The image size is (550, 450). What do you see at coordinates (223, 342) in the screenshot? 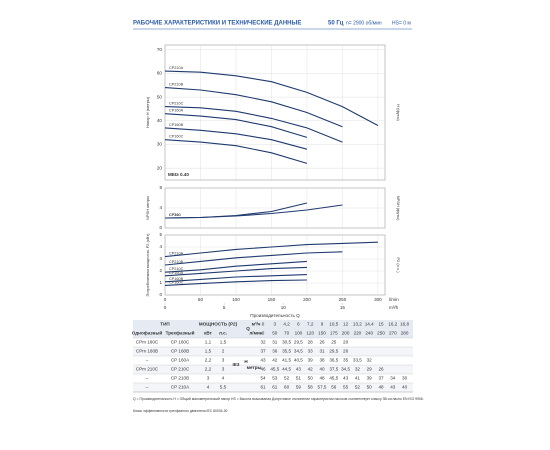
I see `table-cell: 1,5` at bounding box center [223, 342].